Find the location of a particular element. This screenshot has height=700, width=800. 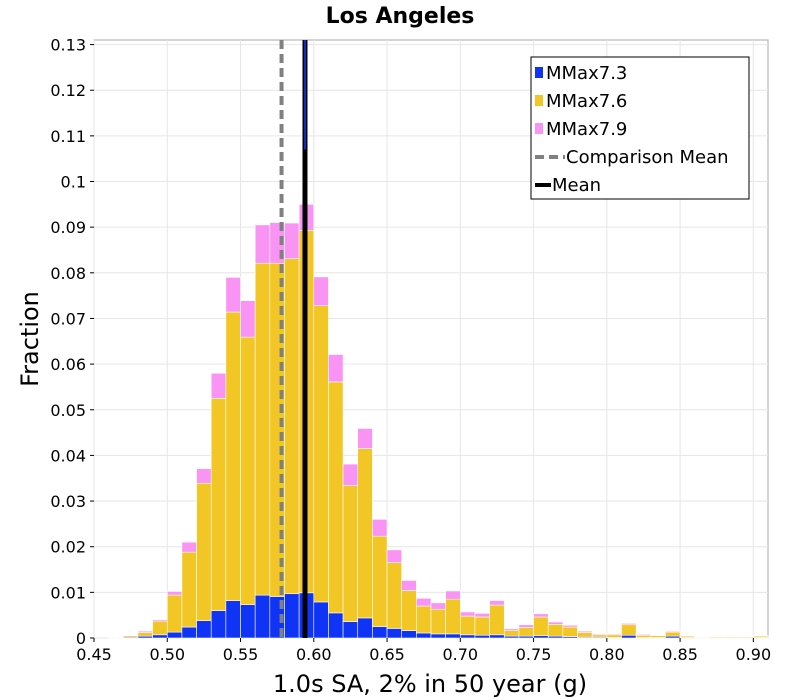

y-tick-label: 0.12 is located at coordinates (68, 90).